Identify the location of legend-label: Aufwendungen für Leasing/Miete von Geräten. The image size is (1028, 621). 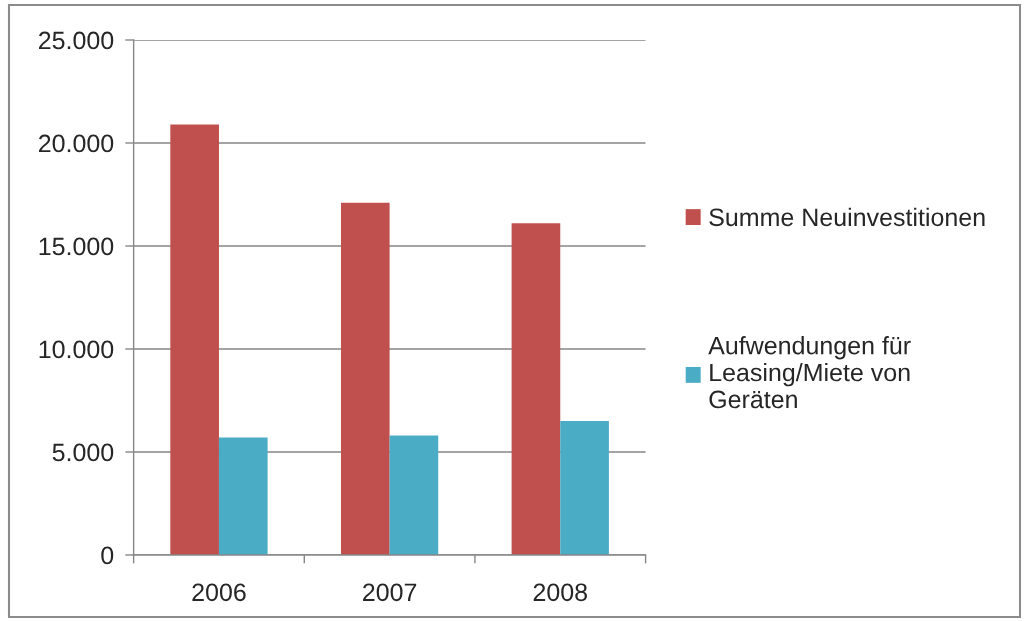
(809, 372).